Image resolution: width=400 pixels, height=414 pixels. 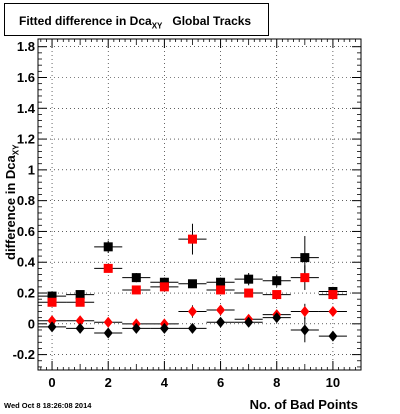 I want to click on y-tick-label: 1.4, so click(x=26, y=108).